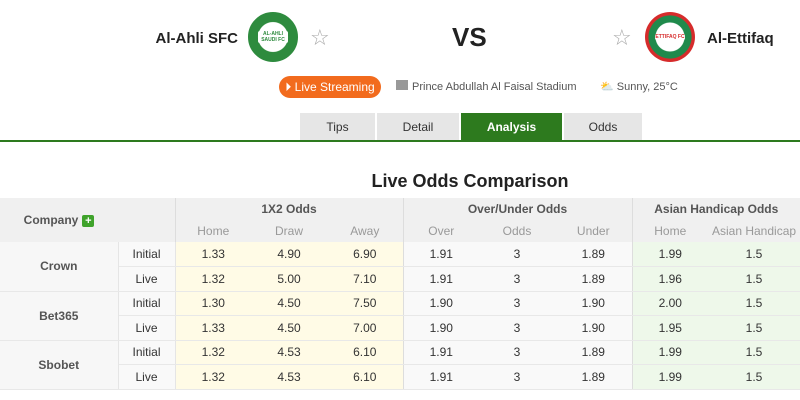 The height and width of the screenshot is (400, 800). Describe the element at coordinates (441, 231) in the screenshot. I see `subheader: Over` at that location.